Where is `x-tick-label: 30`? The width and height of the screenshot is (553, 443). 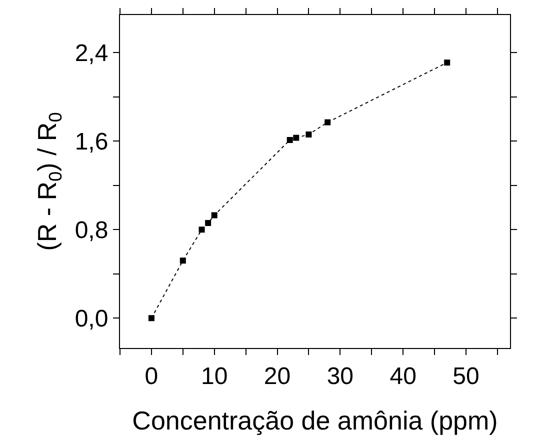
x-tick-label: 30 is located at coordinates (340, 376).